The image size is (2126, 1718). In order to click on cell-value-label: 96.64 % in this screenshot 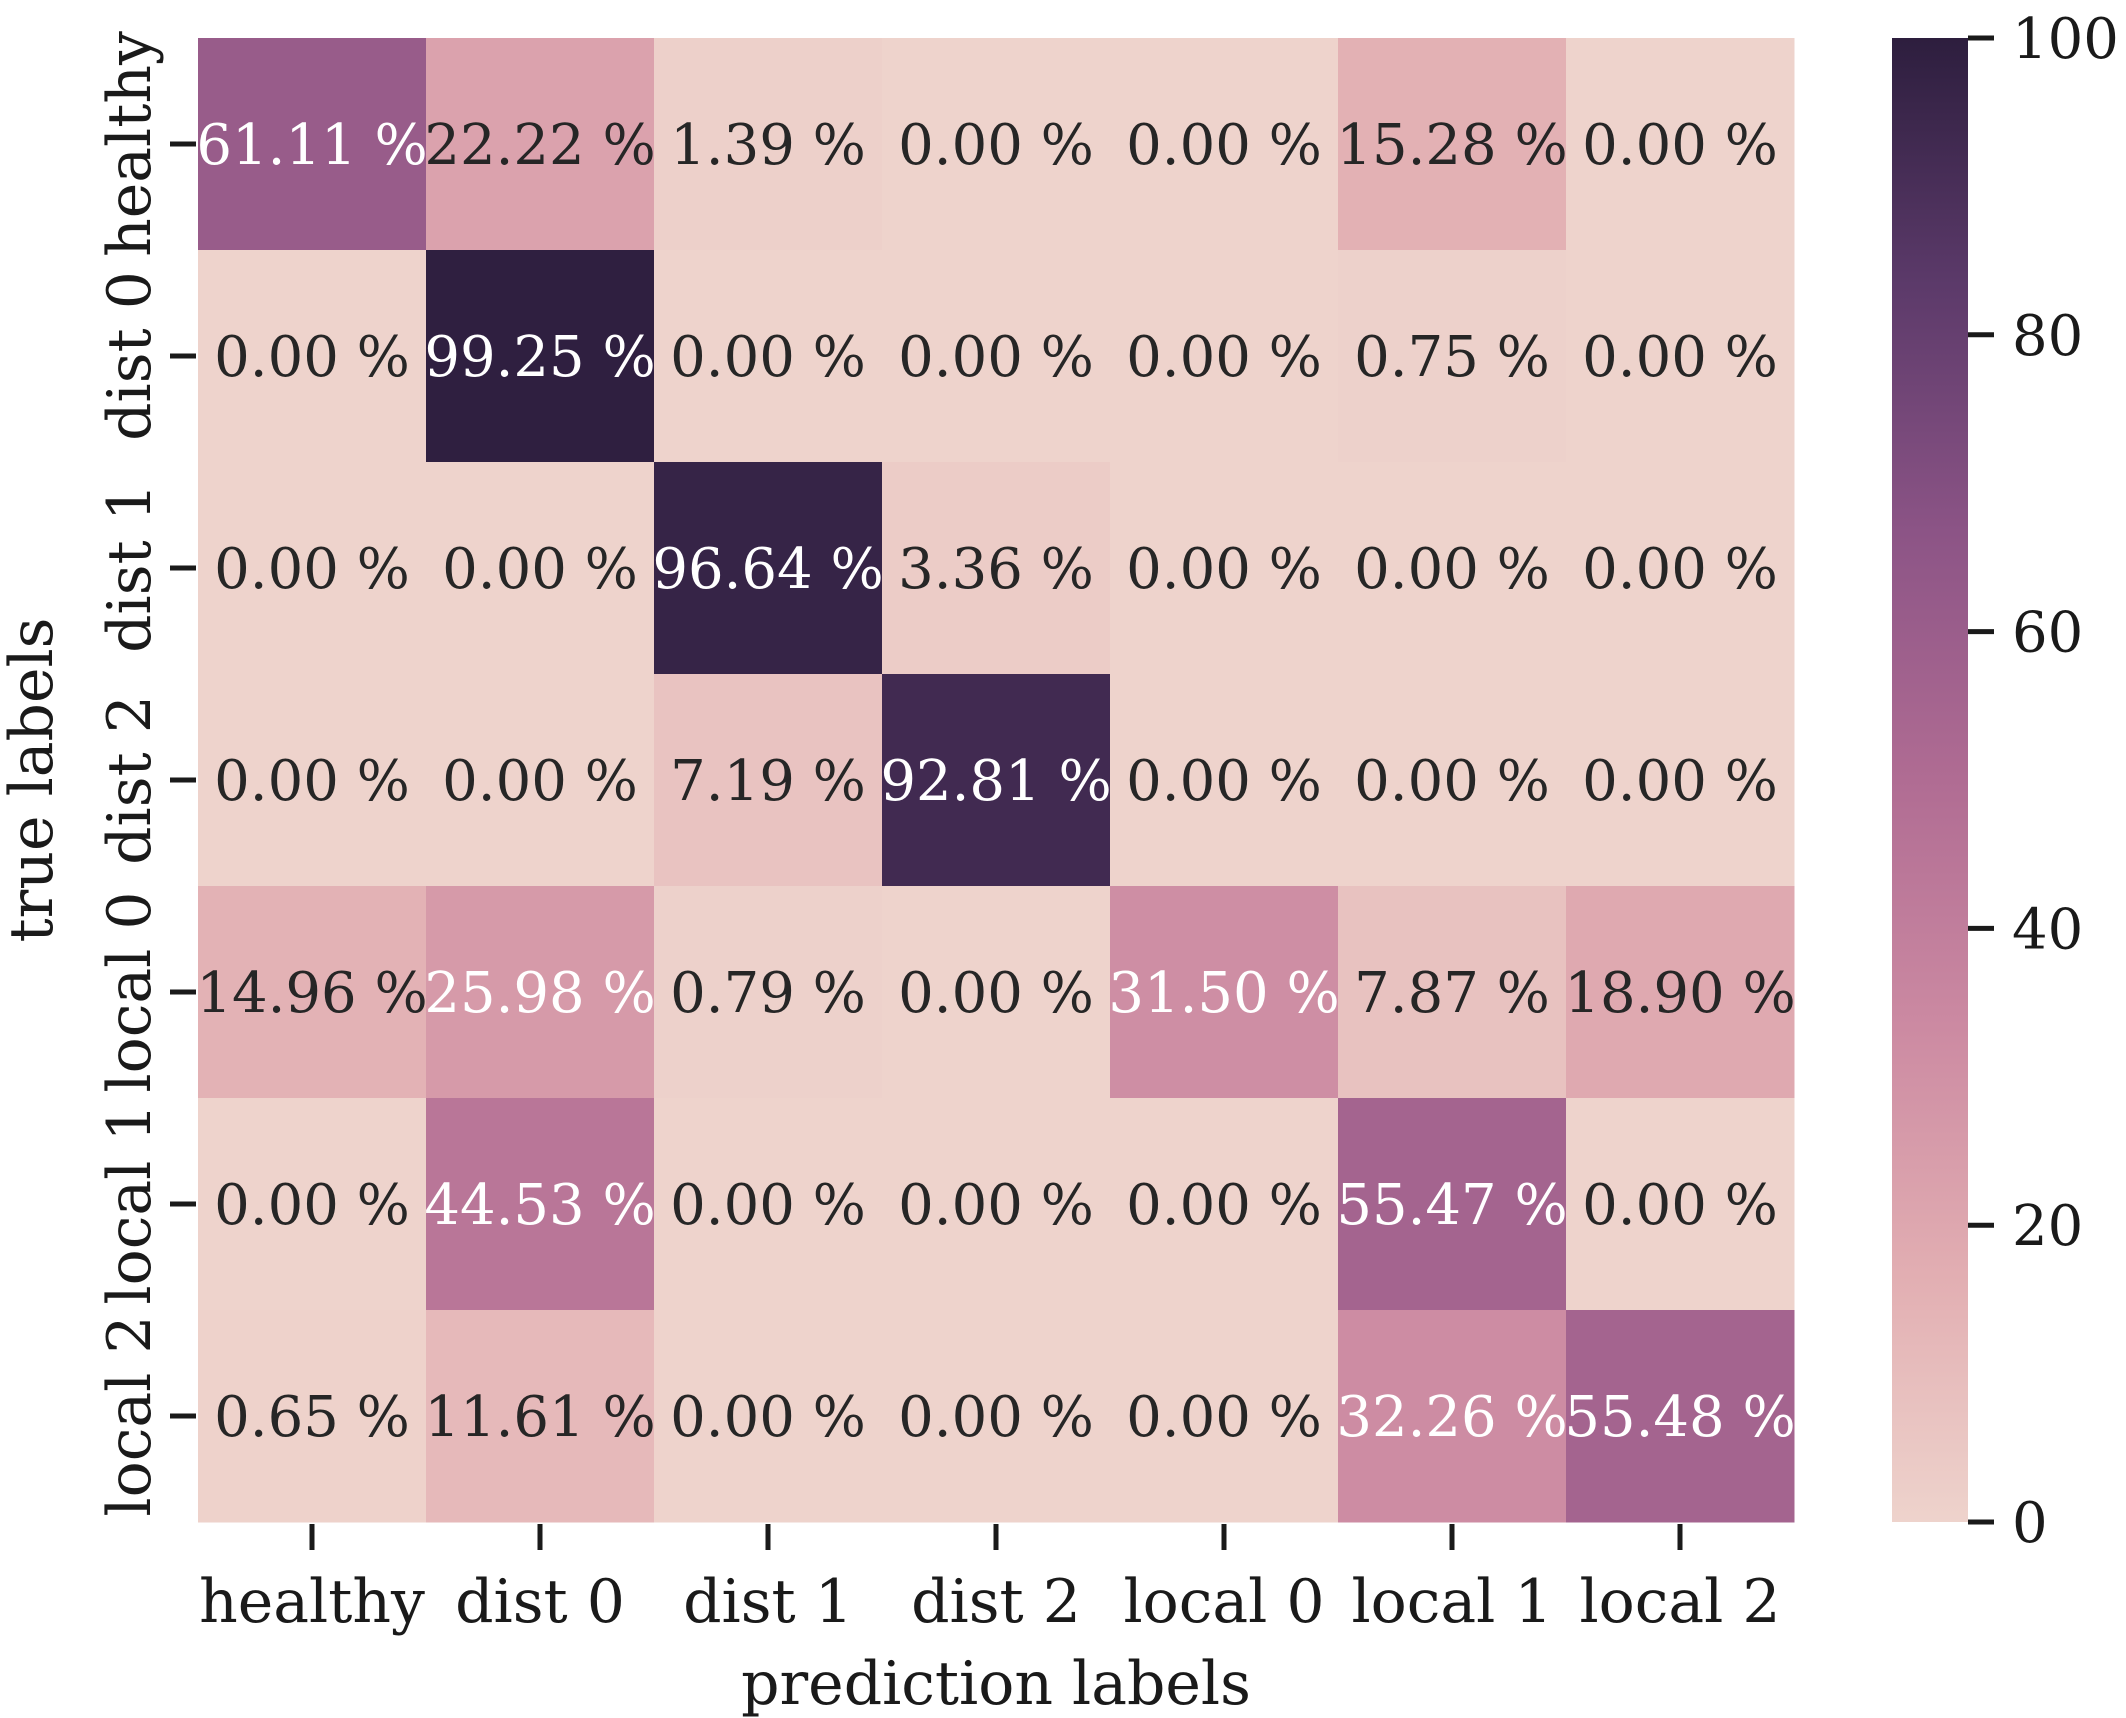, I will do `click(767, 569)`.